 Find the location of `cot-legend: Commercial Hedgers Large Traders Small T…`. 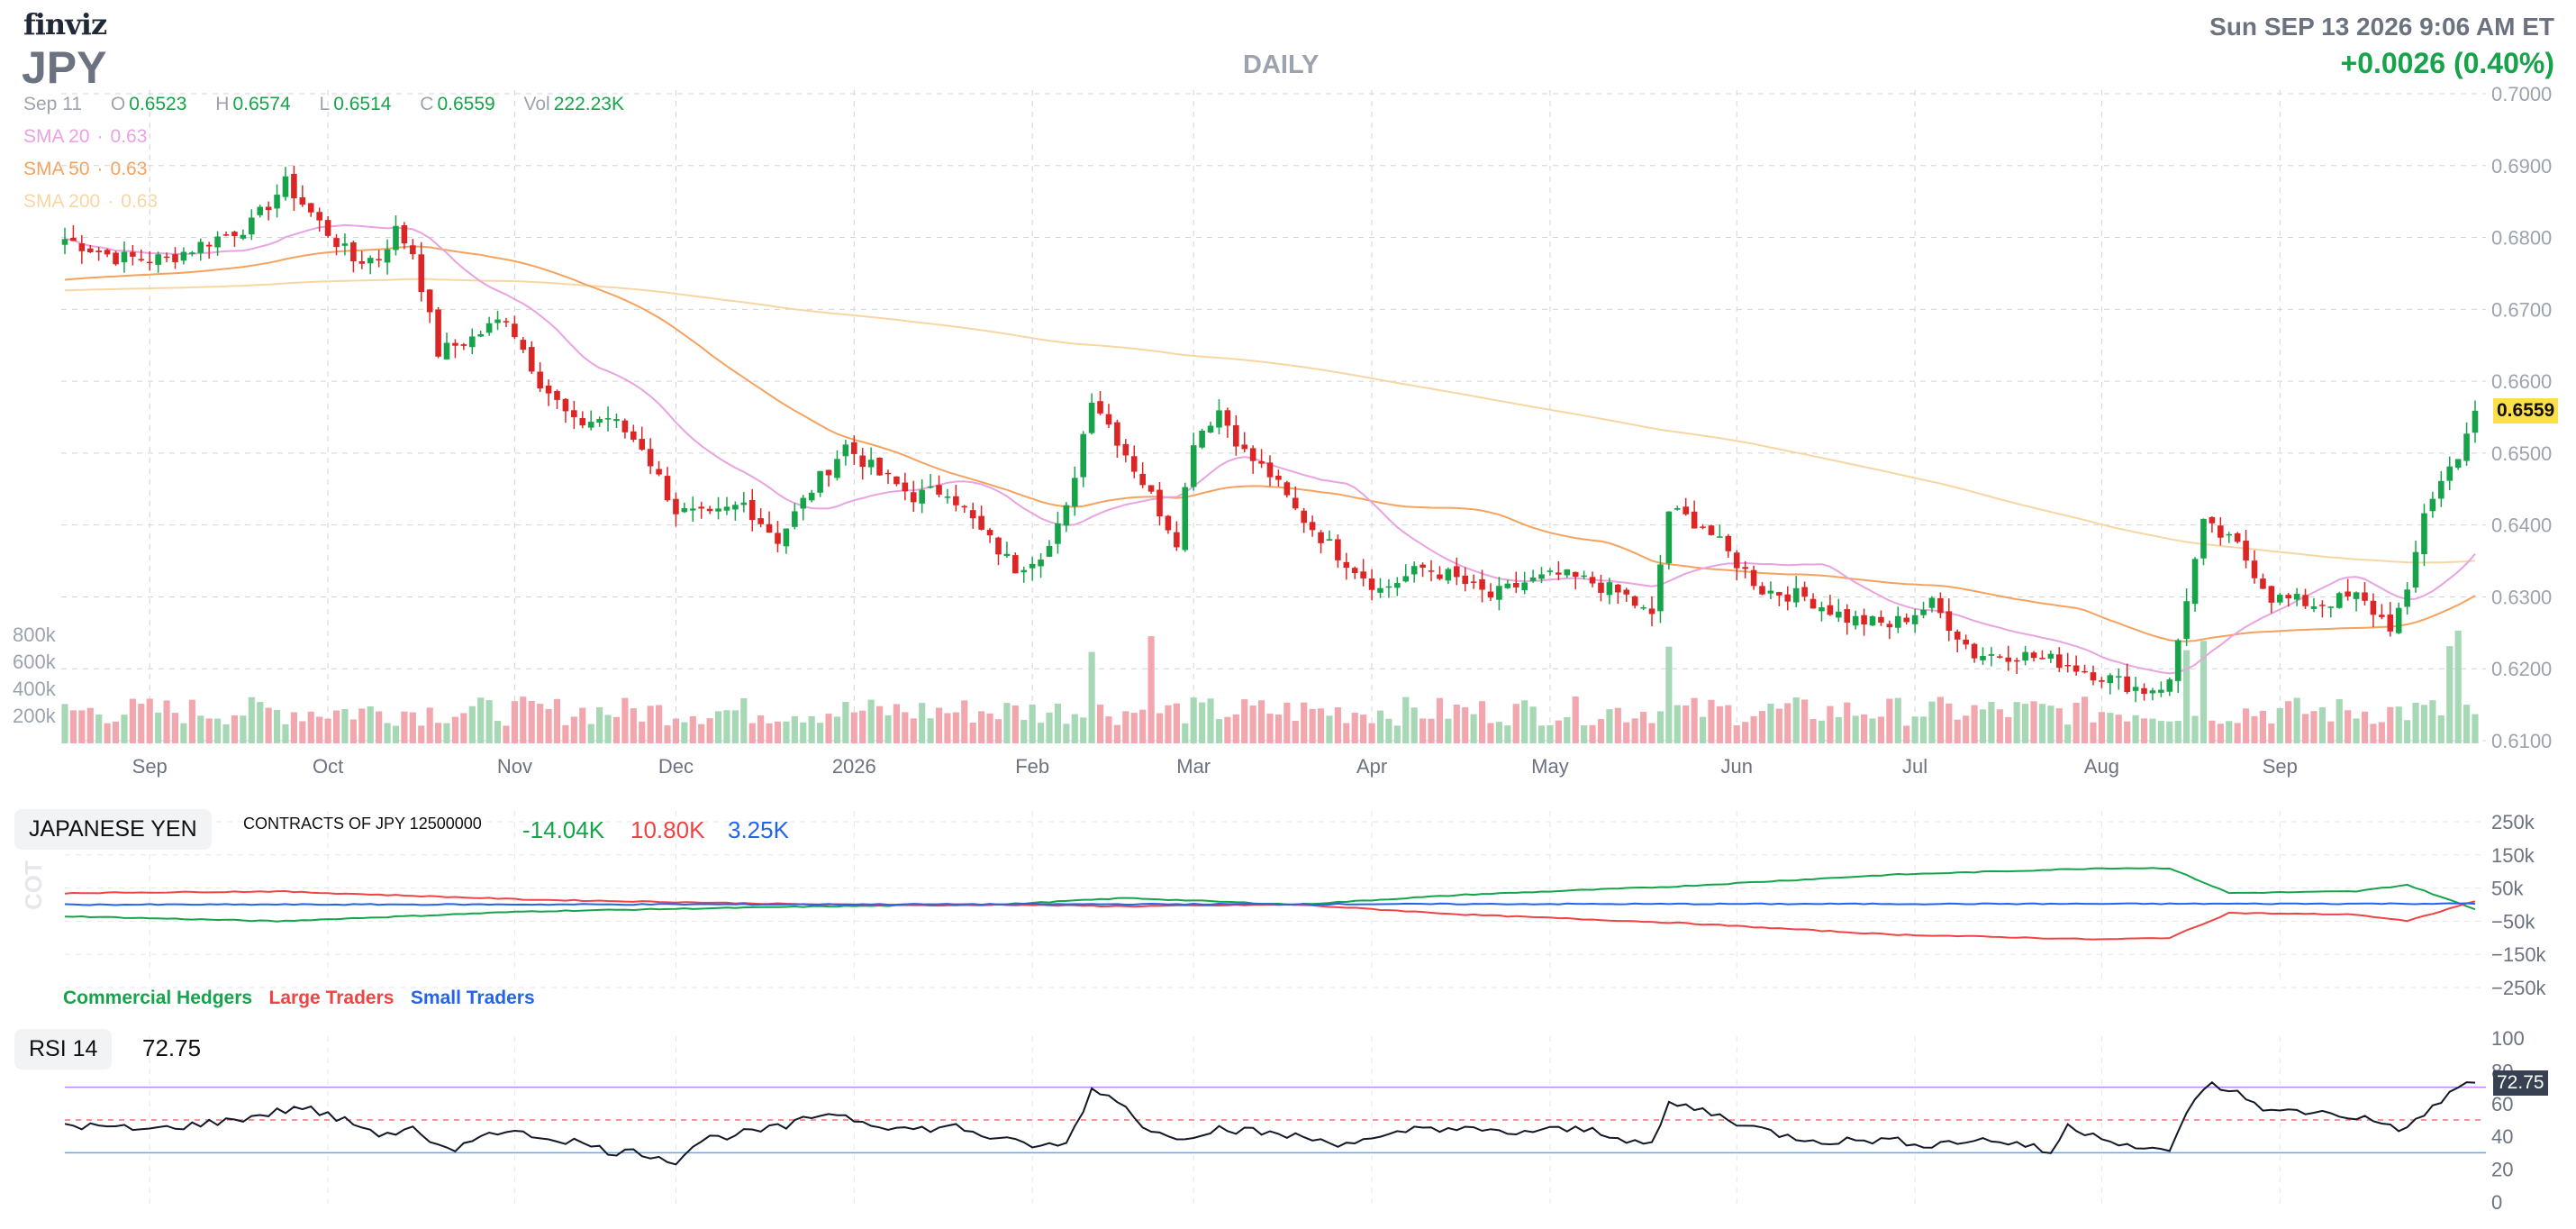

cot-legend: Commercial Hedgers Large Traders Small T… is located at coordinates (306, 998).